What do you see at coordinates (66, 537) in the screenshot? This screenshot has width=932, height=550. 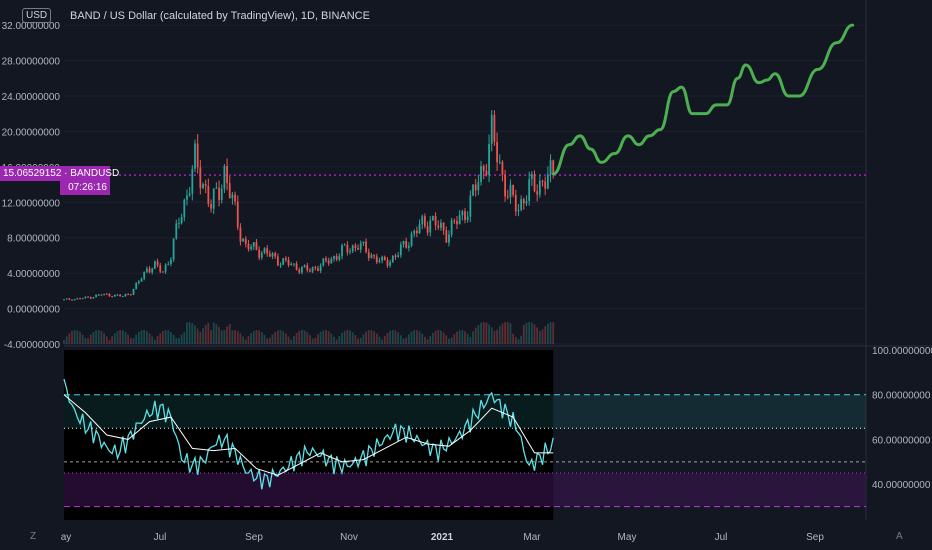 I see `time-tick-label: ay` at bounding box center [66, 537].